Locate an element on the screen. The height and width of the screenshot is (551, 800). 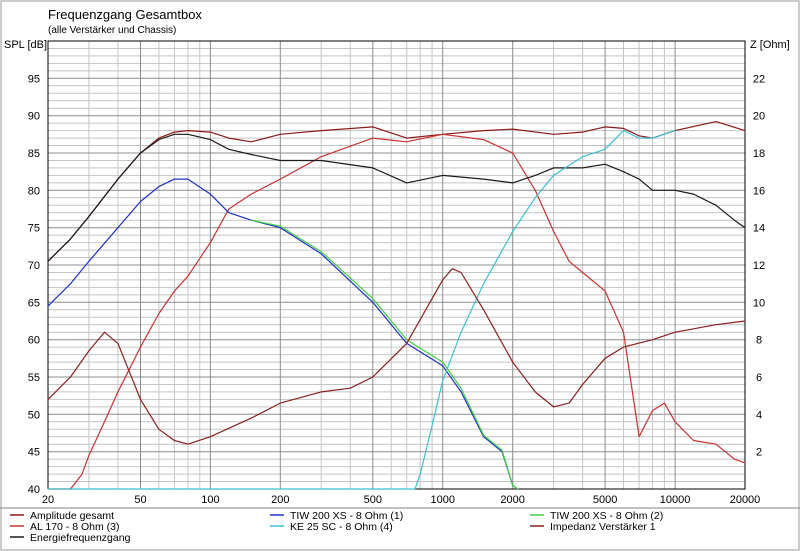
y-axis-right-label: Z [Ohm] is located at coordinates (770, 45).